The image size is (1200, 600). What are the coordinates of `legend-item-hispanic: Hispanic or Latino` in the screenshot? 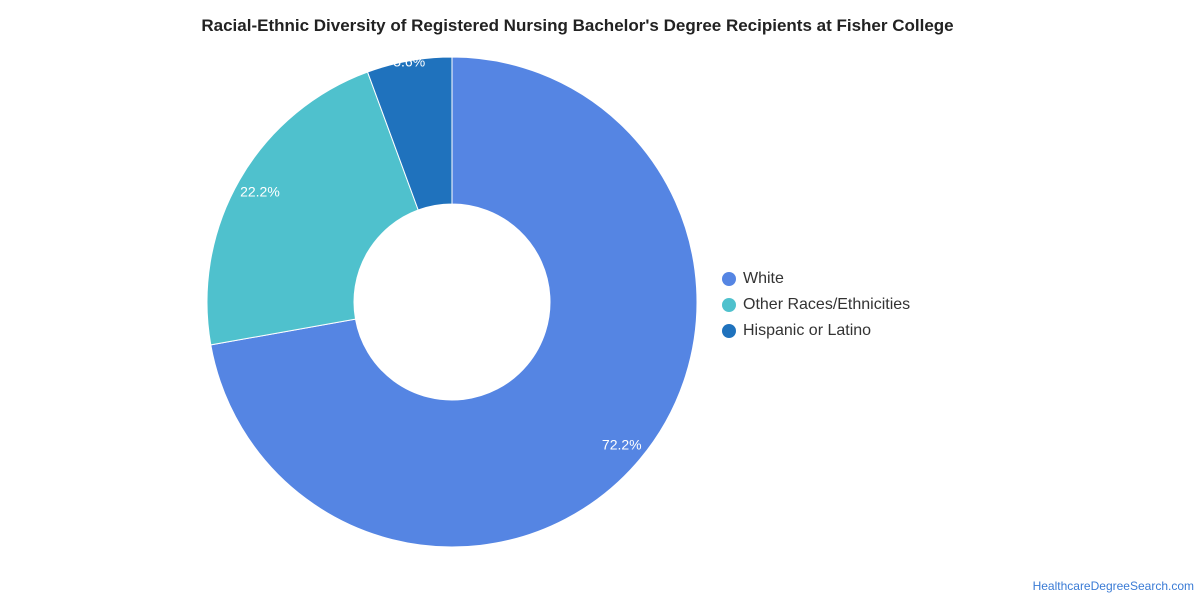 It's located at (816, 331).